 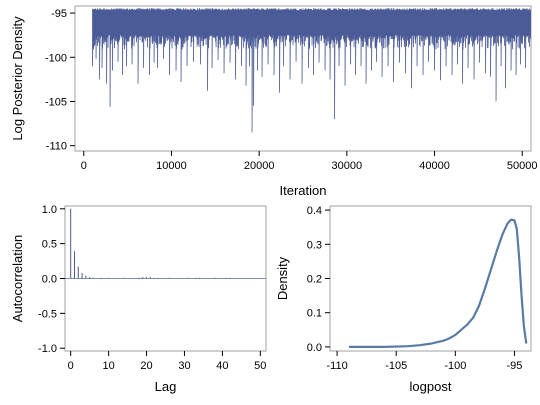 What do you see at coordinates (347, 166) in the screenshot?
I see `trace-x-tick-label: 30000` at bounding box center [347, 166].